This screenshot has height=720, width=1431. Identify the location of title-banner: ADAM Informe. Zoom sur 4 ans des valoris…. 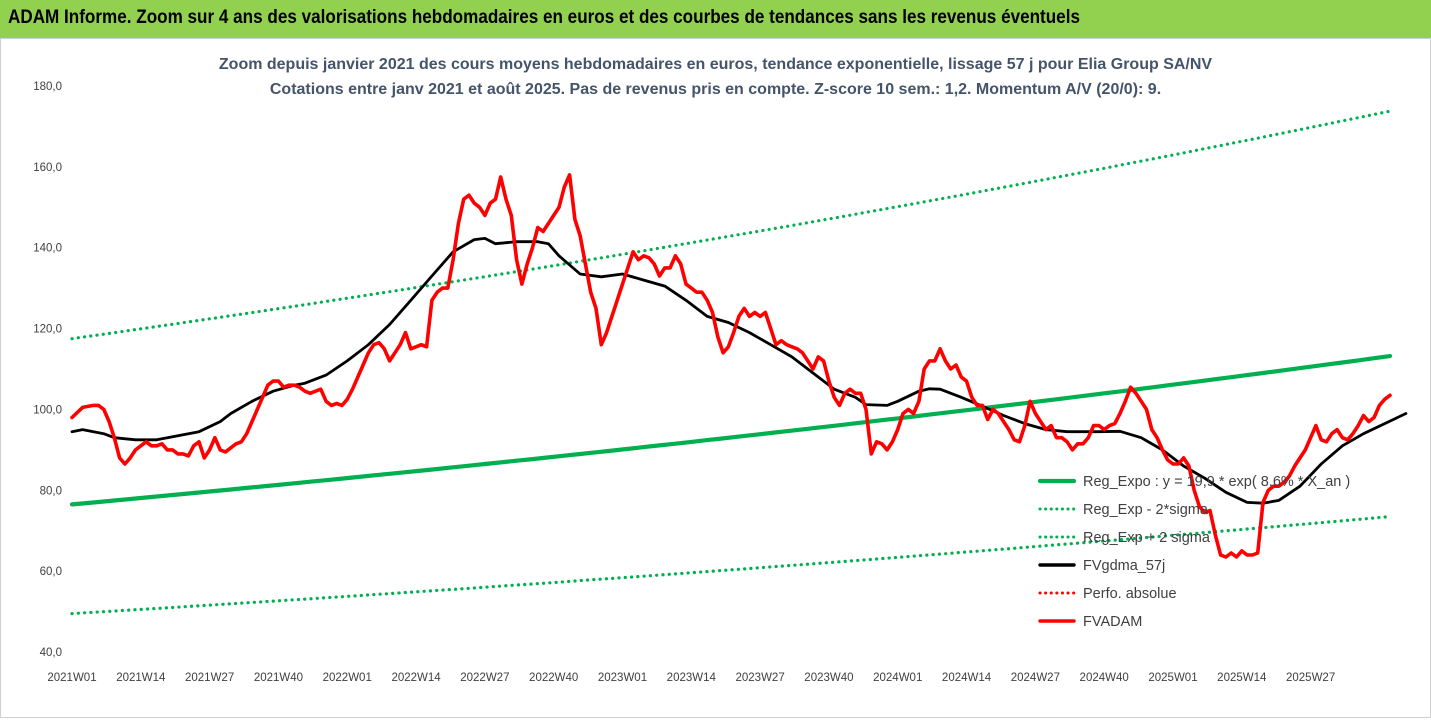
(715, 19).